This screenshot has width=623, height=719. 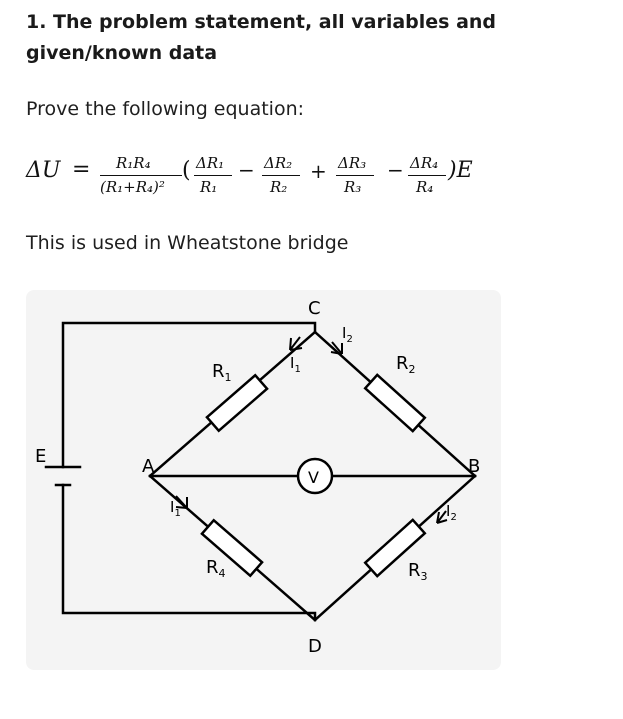 What do you see at coordinates (189, 395) in the screenshot?
I see `top-wire` at bounding box center [189, 395].